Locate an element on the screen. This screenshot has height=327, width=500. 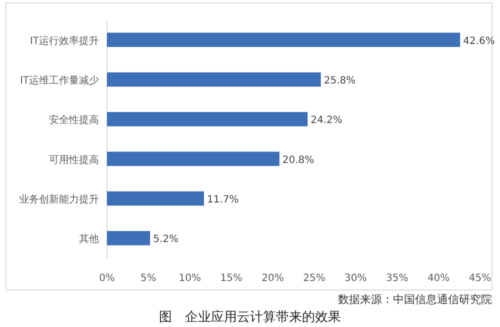
source-note: 数据来源：中国信息通信研究院 is located at coordinates (415, 299).